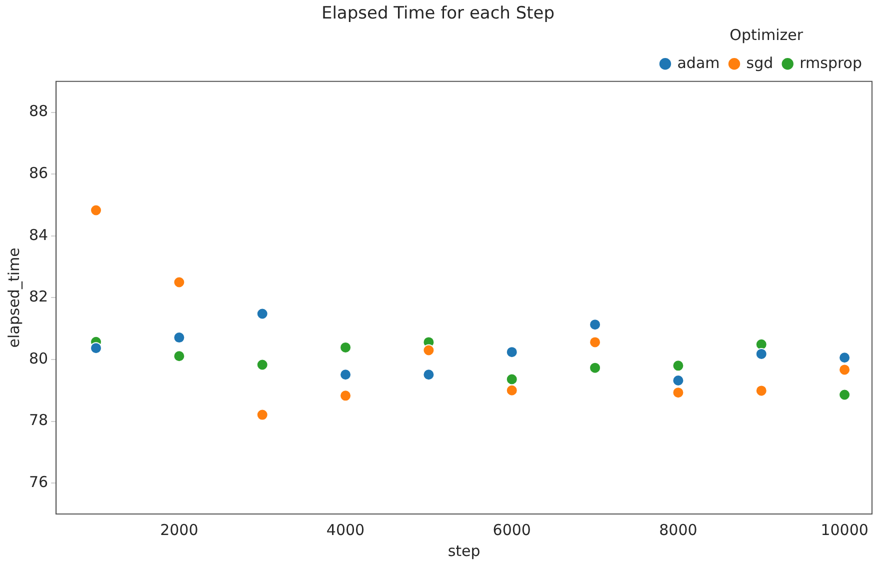 Image resolution: width=894 pixels, height=565 pixels. Describe the element at coordinates (345, 529) in the screenshot. I see `x-tick-label: 4000` at that location.